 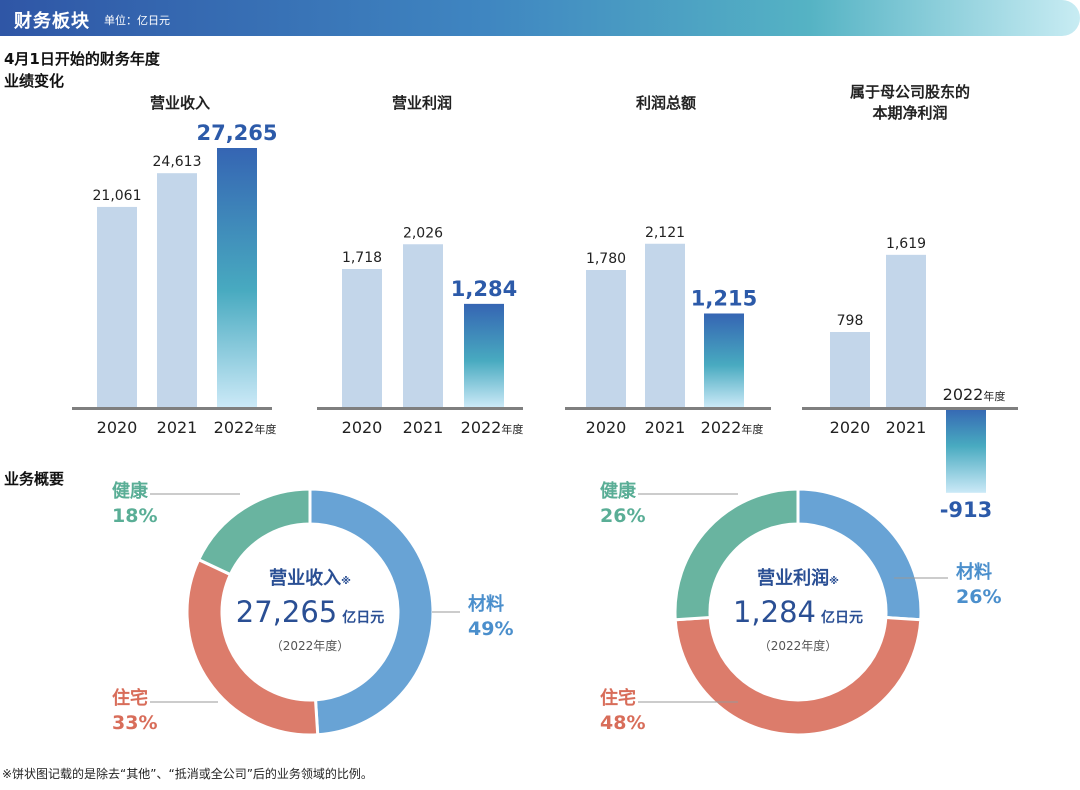 I want to click on footnote: ※饼状图记载的是除去“其他”、“抵消或全公司”后的业务领域的比例。, so click(x=187, y=774).